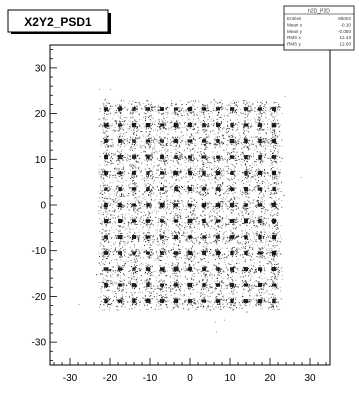 This screenshot has height=411, width=359. Describe the element at coordinates (150, 378) in the screenshot. I see `x-tick-label: -10` at that location.